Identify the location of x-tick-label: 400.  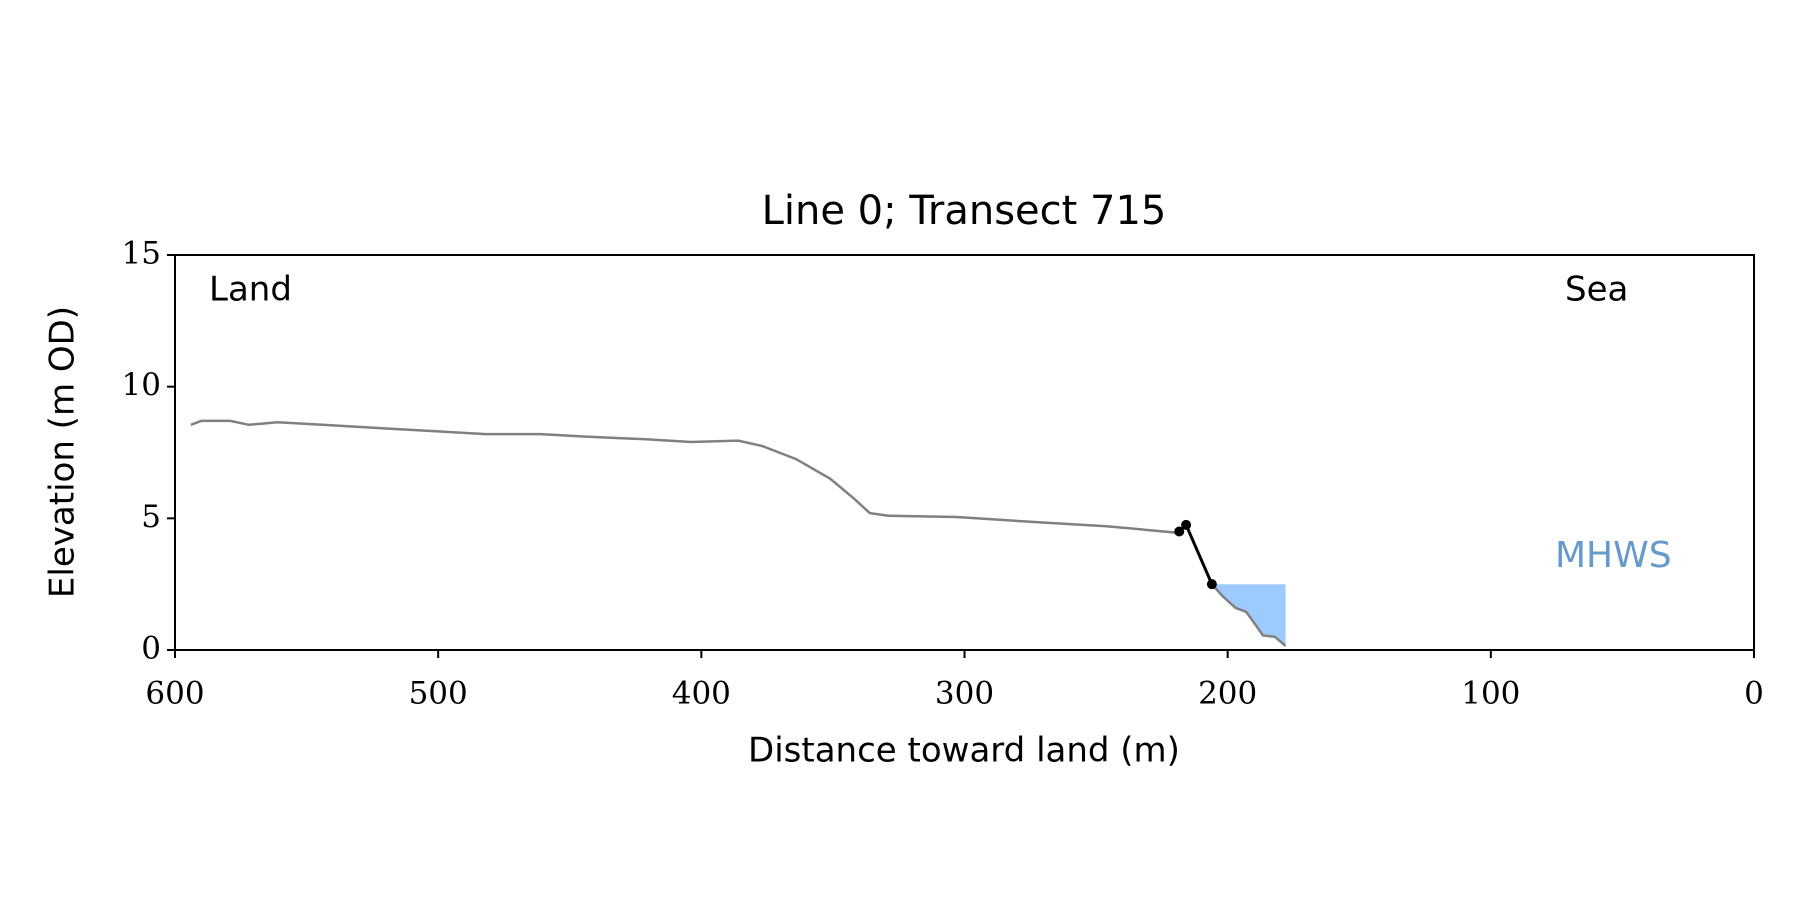
(701, 694).